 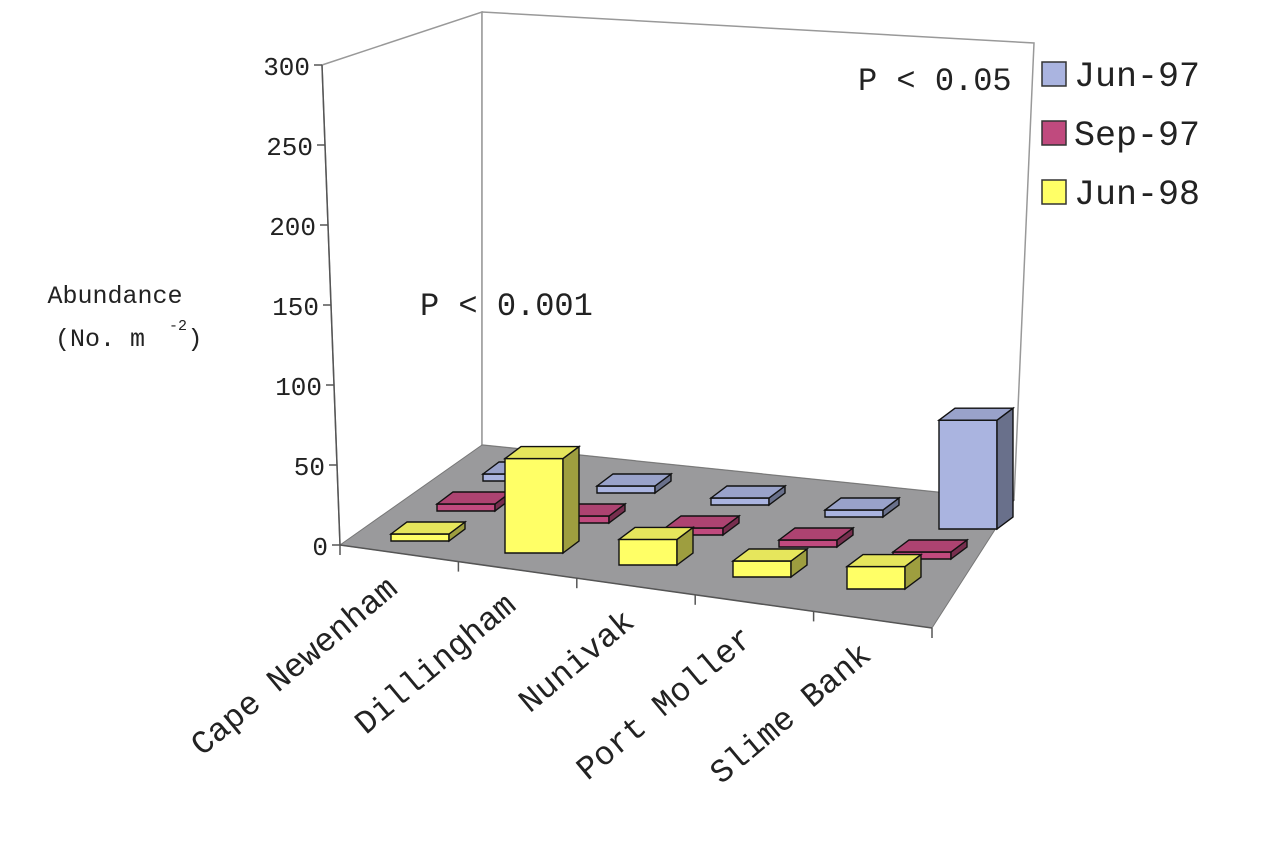 What do you see at coordinates (506, 306) in the screenshot?
I see `annotation-p-001: P < 0.001` at bounding box center [506, 306].